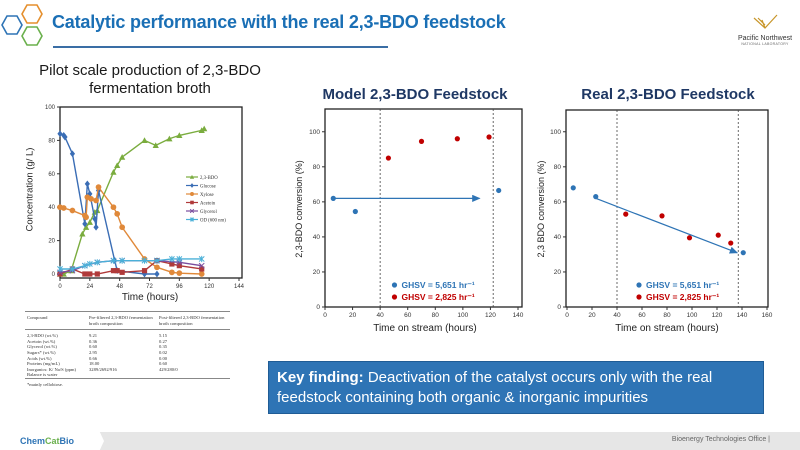  Describe the element at coordinates (213, 220) in the screenshot. I see `legend-label: OD (600 nm)` at that location.